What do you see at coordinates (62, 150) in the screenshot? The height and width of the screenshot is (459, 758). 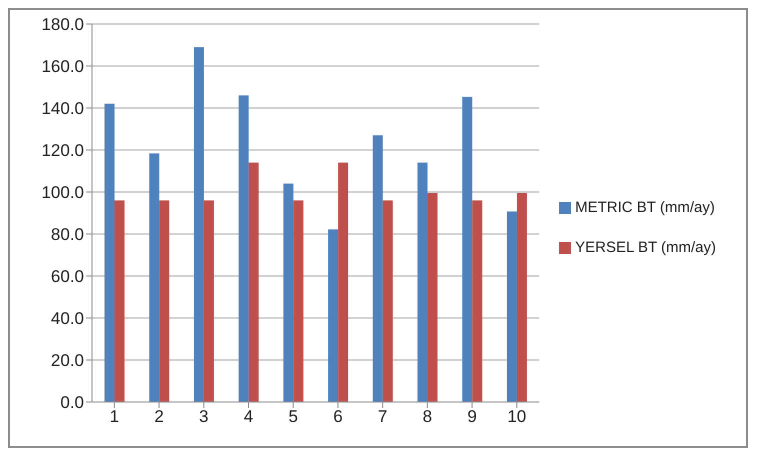 I see `y-tick-label: 120.0` at bounding box center [62, 150].